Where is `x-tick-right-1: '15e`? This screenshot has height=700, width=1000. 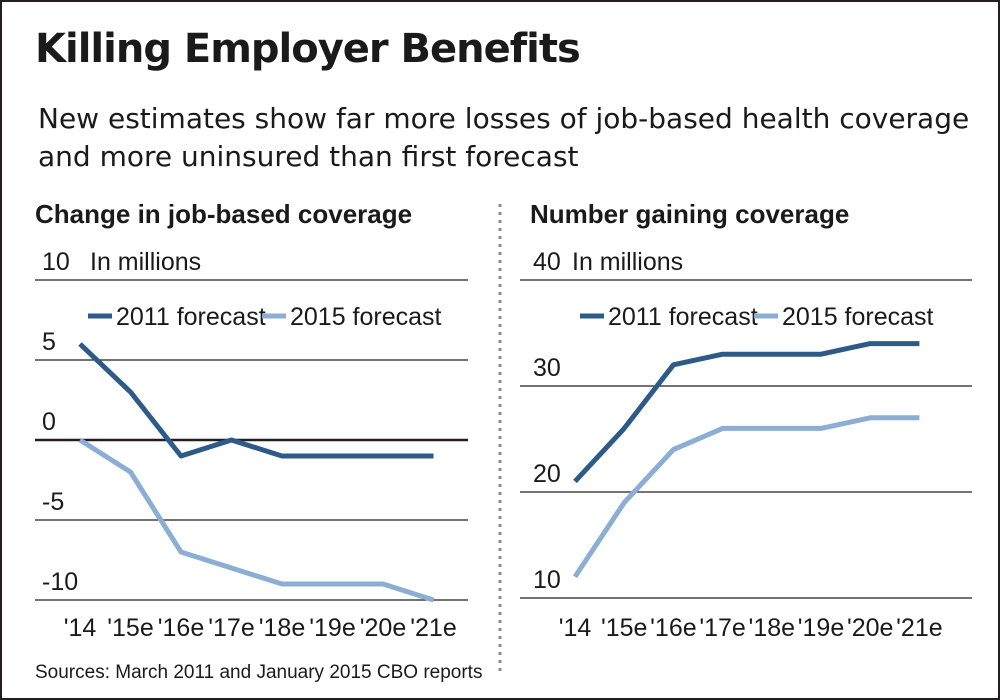
x-tick-right-1: '15e is located at coordinates (624, 628).